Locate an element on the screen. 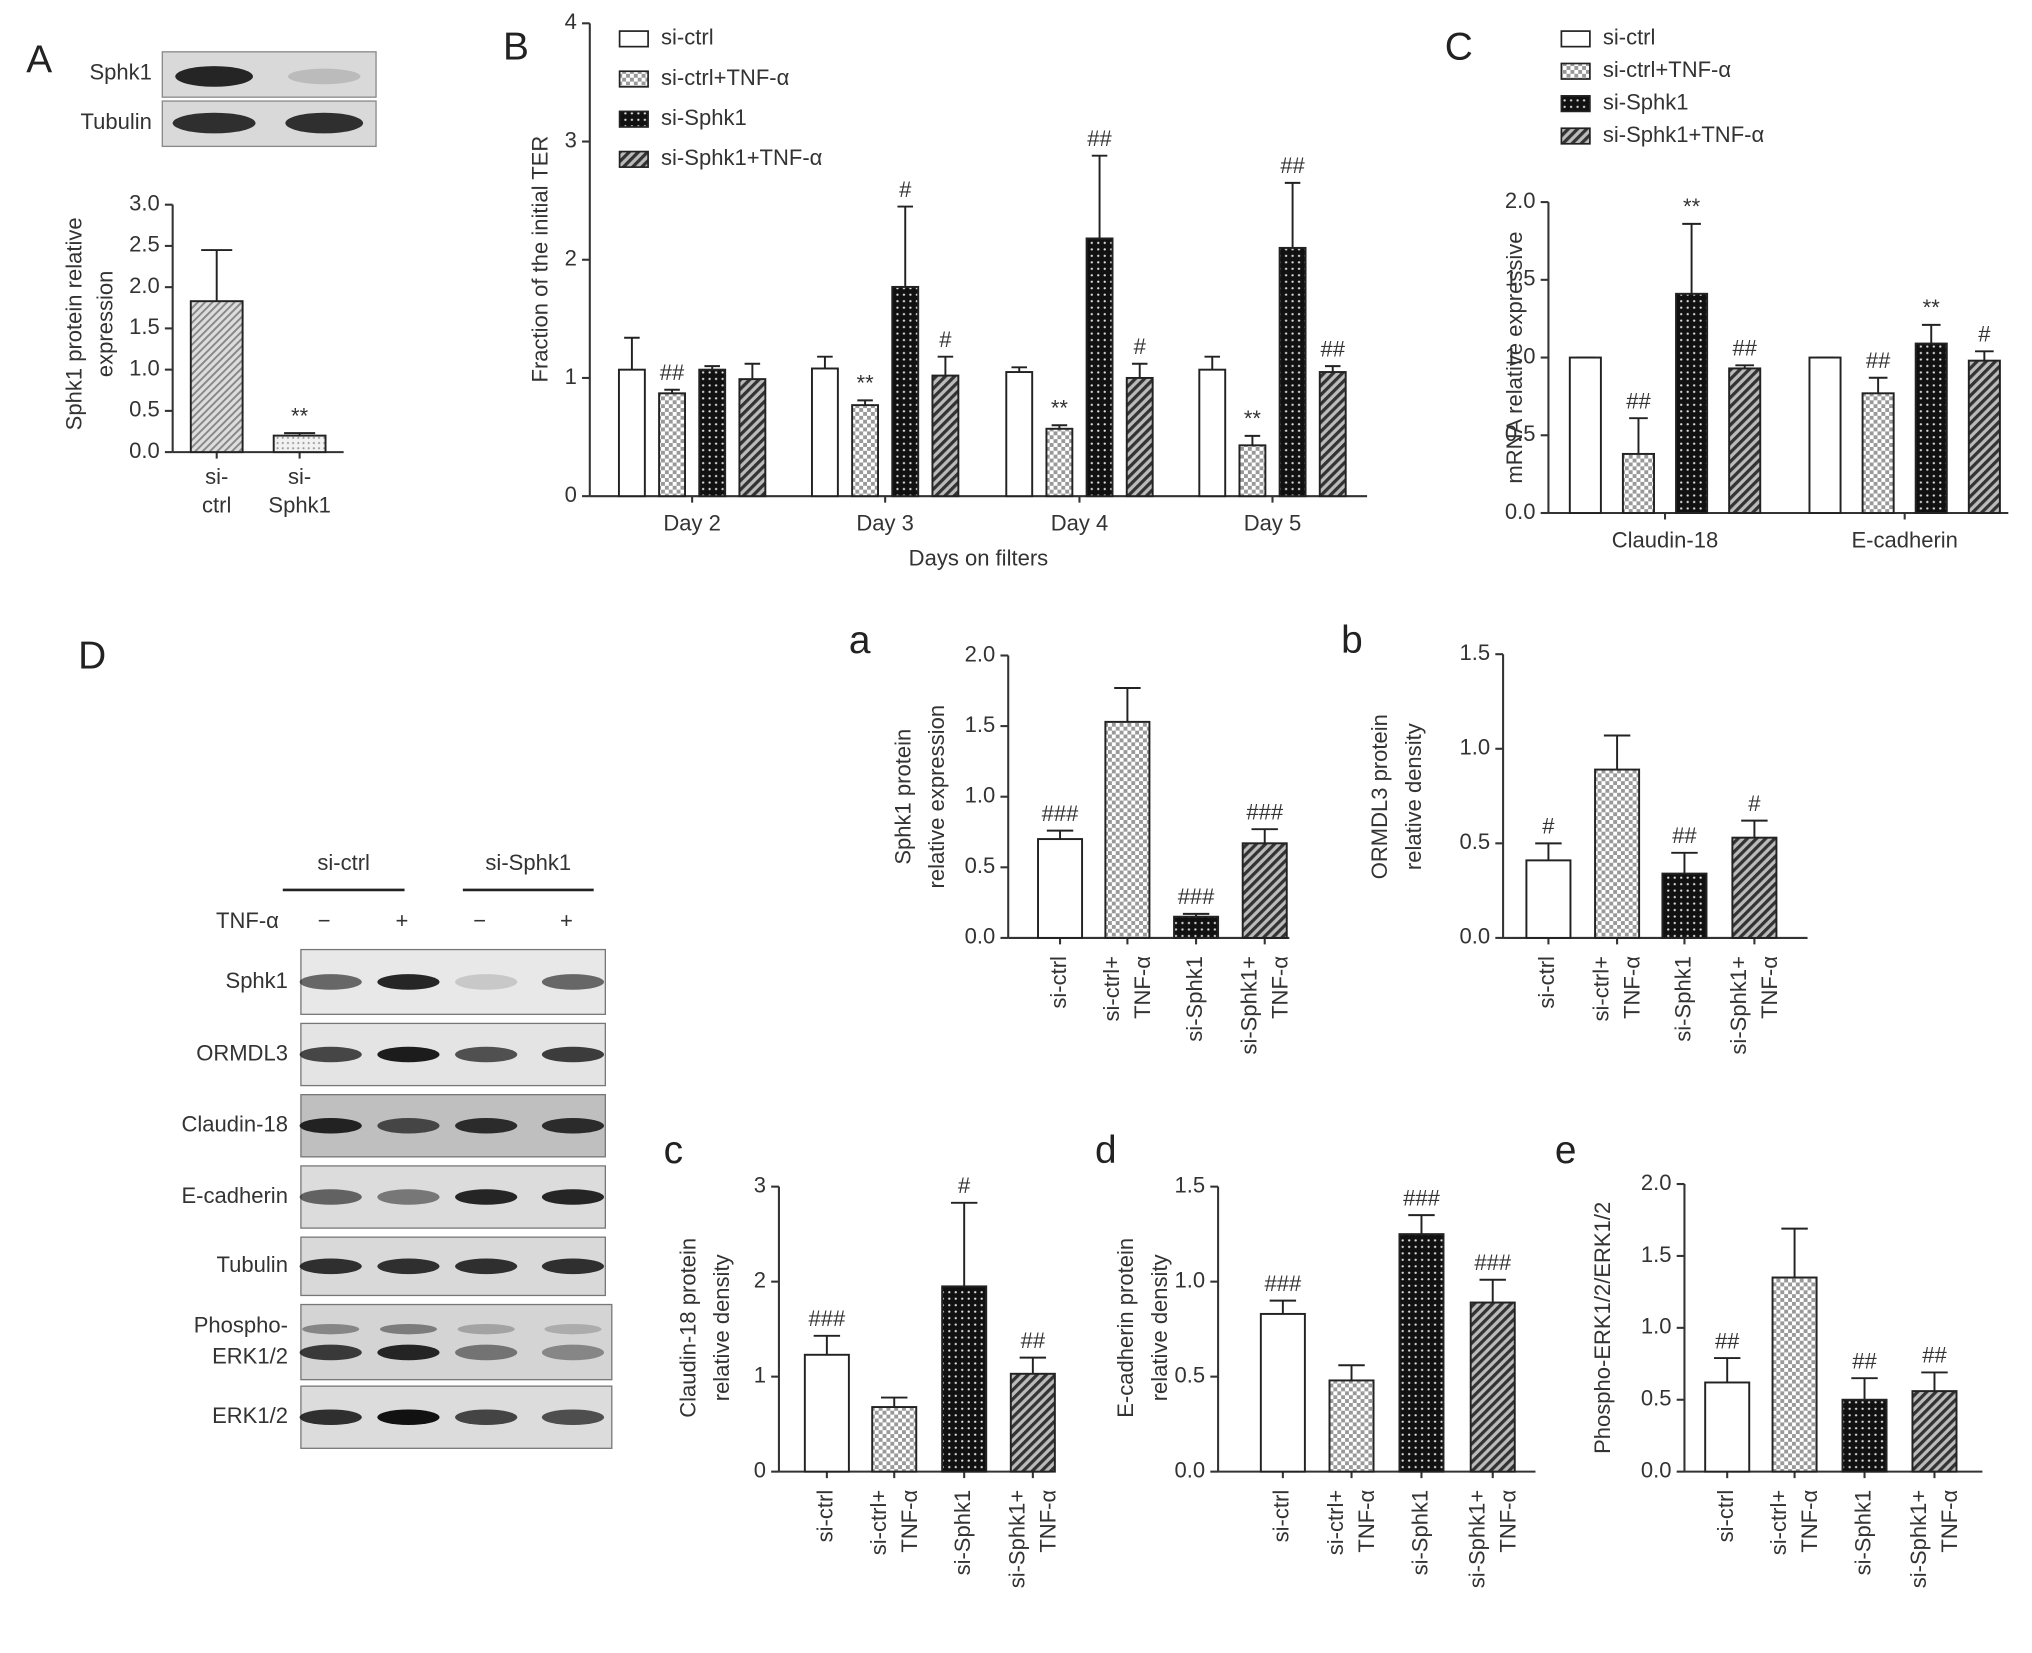 This screenshot has width=2032, height=1653. blot-row-label: ORMDL3 is located at coordinates (242, 1052).